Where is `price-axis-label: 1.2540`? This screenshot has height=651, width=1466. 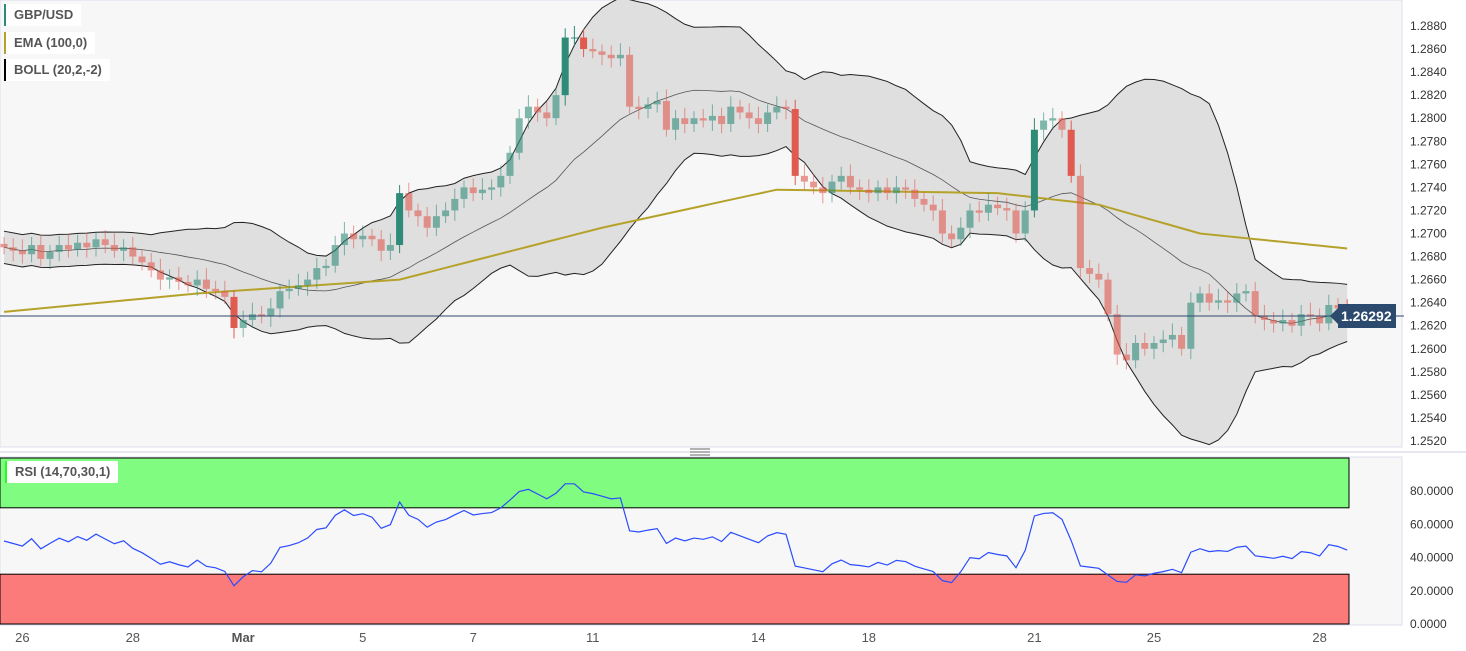
price-axis-label: 1.2540 is located at coordinates (1428, 418).